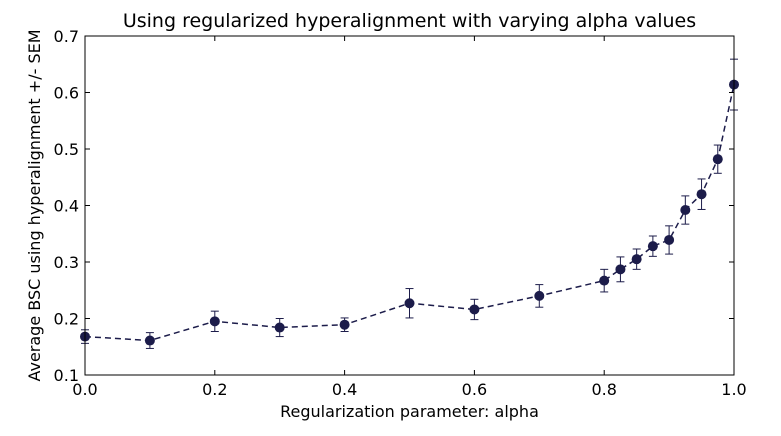 The width and height of the screenshot is (781, 436). What do you see at coordinates (84, 389) in the screenshot?
I see `x-tick-label: 0.0` at bounding box center [84, 389].